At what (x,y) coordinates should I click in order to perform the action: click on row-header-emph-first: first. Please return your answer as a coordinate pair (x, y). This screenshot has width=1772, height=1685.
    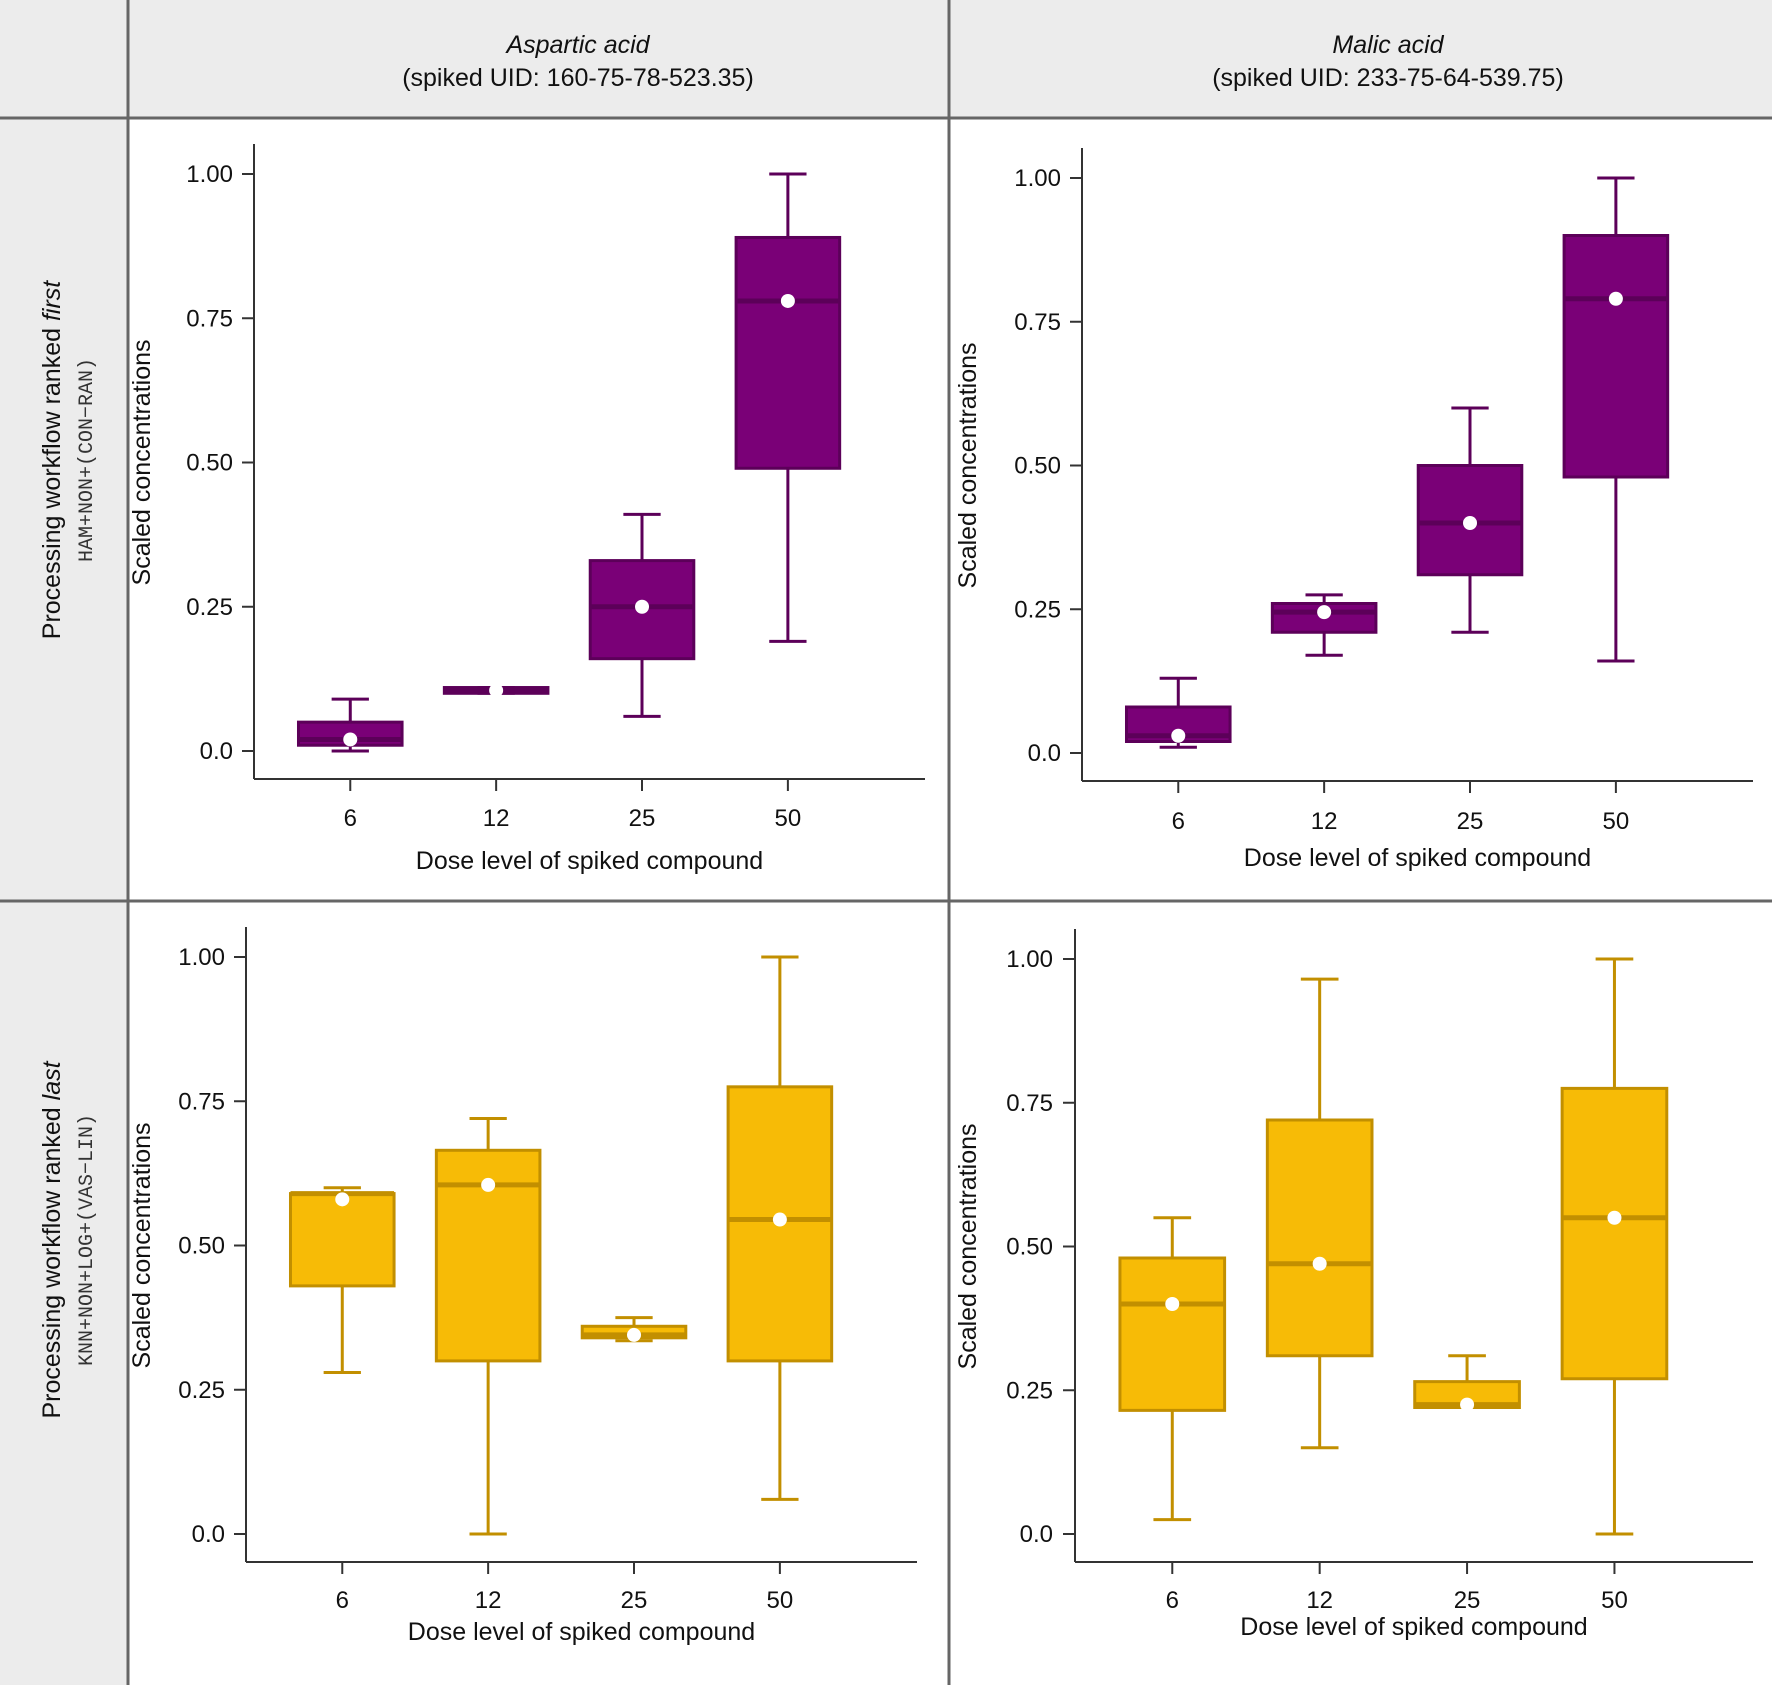
    Looking at the image, I should click on (52, 300).